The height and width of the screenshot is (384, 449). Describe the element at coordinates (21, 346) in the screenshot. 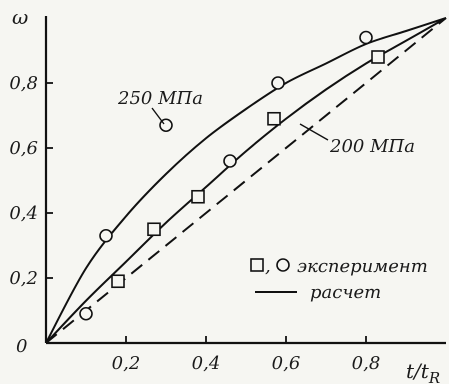

I see `origin-label: 0` at that location.